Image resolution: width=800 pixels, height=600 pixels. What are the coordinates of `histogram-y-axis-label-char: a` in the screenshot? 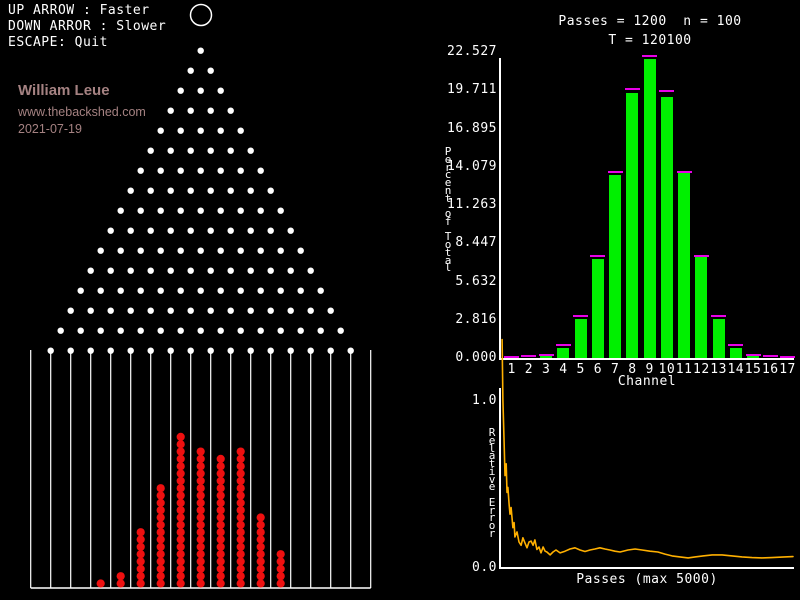 It's located at (448, 260).